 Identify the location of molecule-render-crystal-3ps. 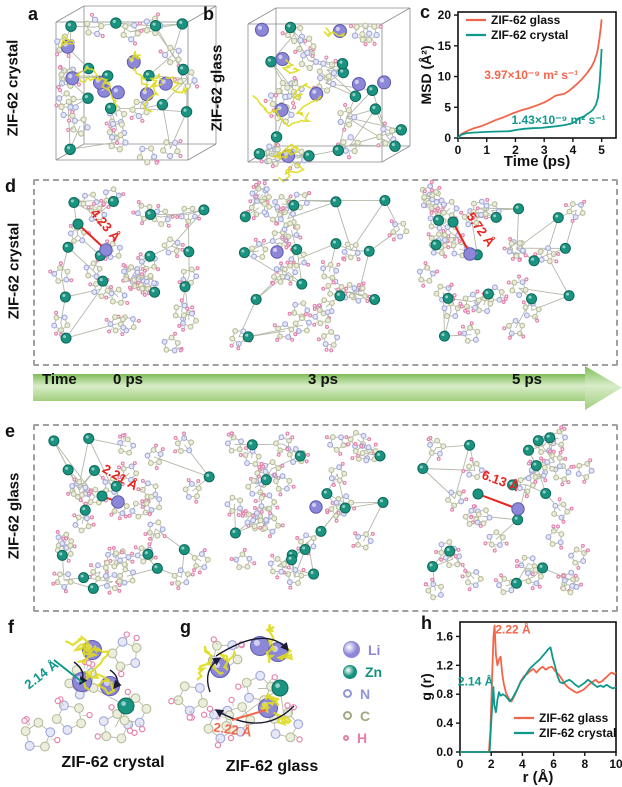
(319, 266).